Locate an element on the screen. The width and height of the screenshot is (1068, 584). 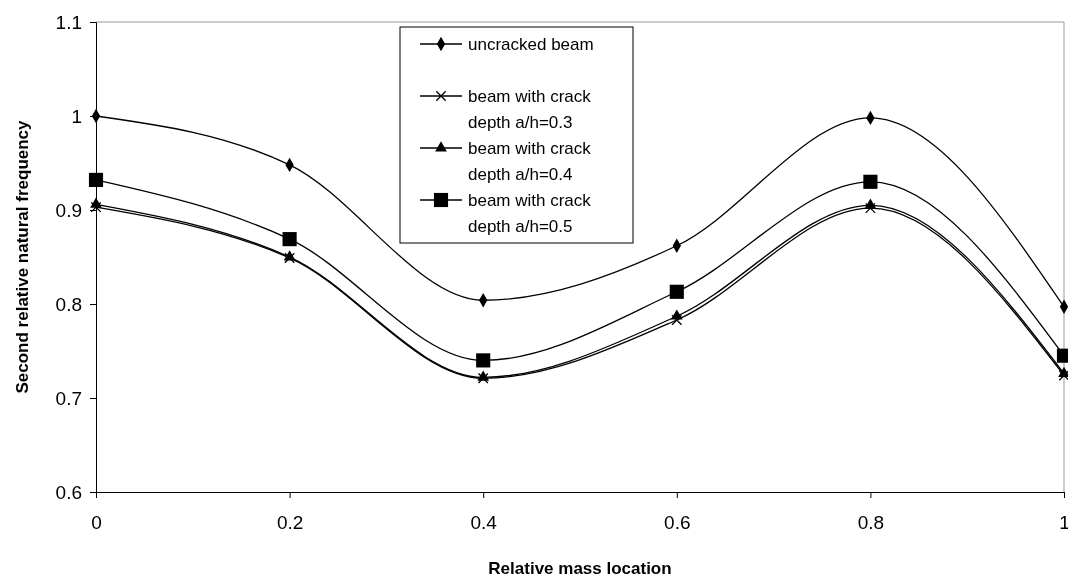
legend-label: uncracked beam is located at coordinates (531, 44).